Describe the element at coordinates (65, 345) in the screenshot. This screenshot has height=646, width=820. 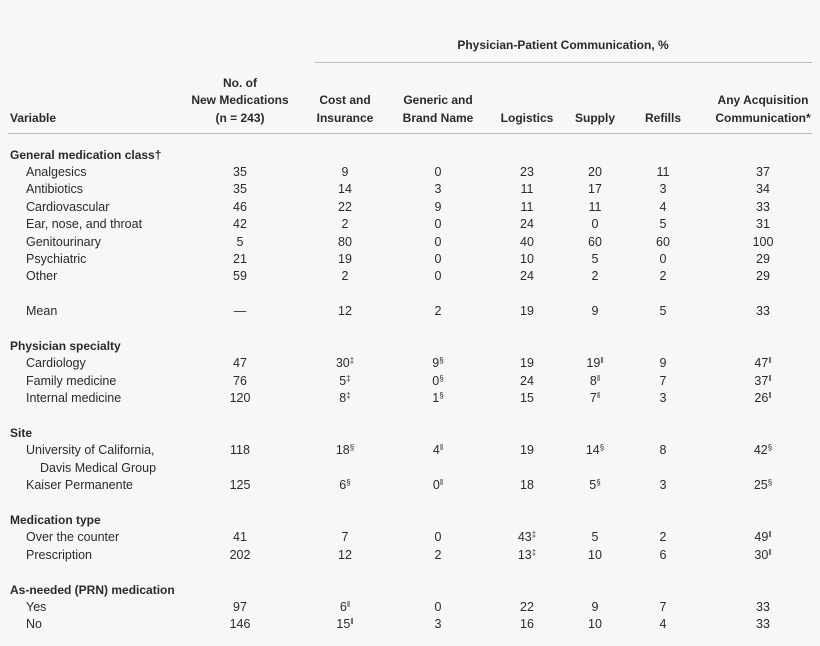
I see `section-title: Physician specialty` at that location.